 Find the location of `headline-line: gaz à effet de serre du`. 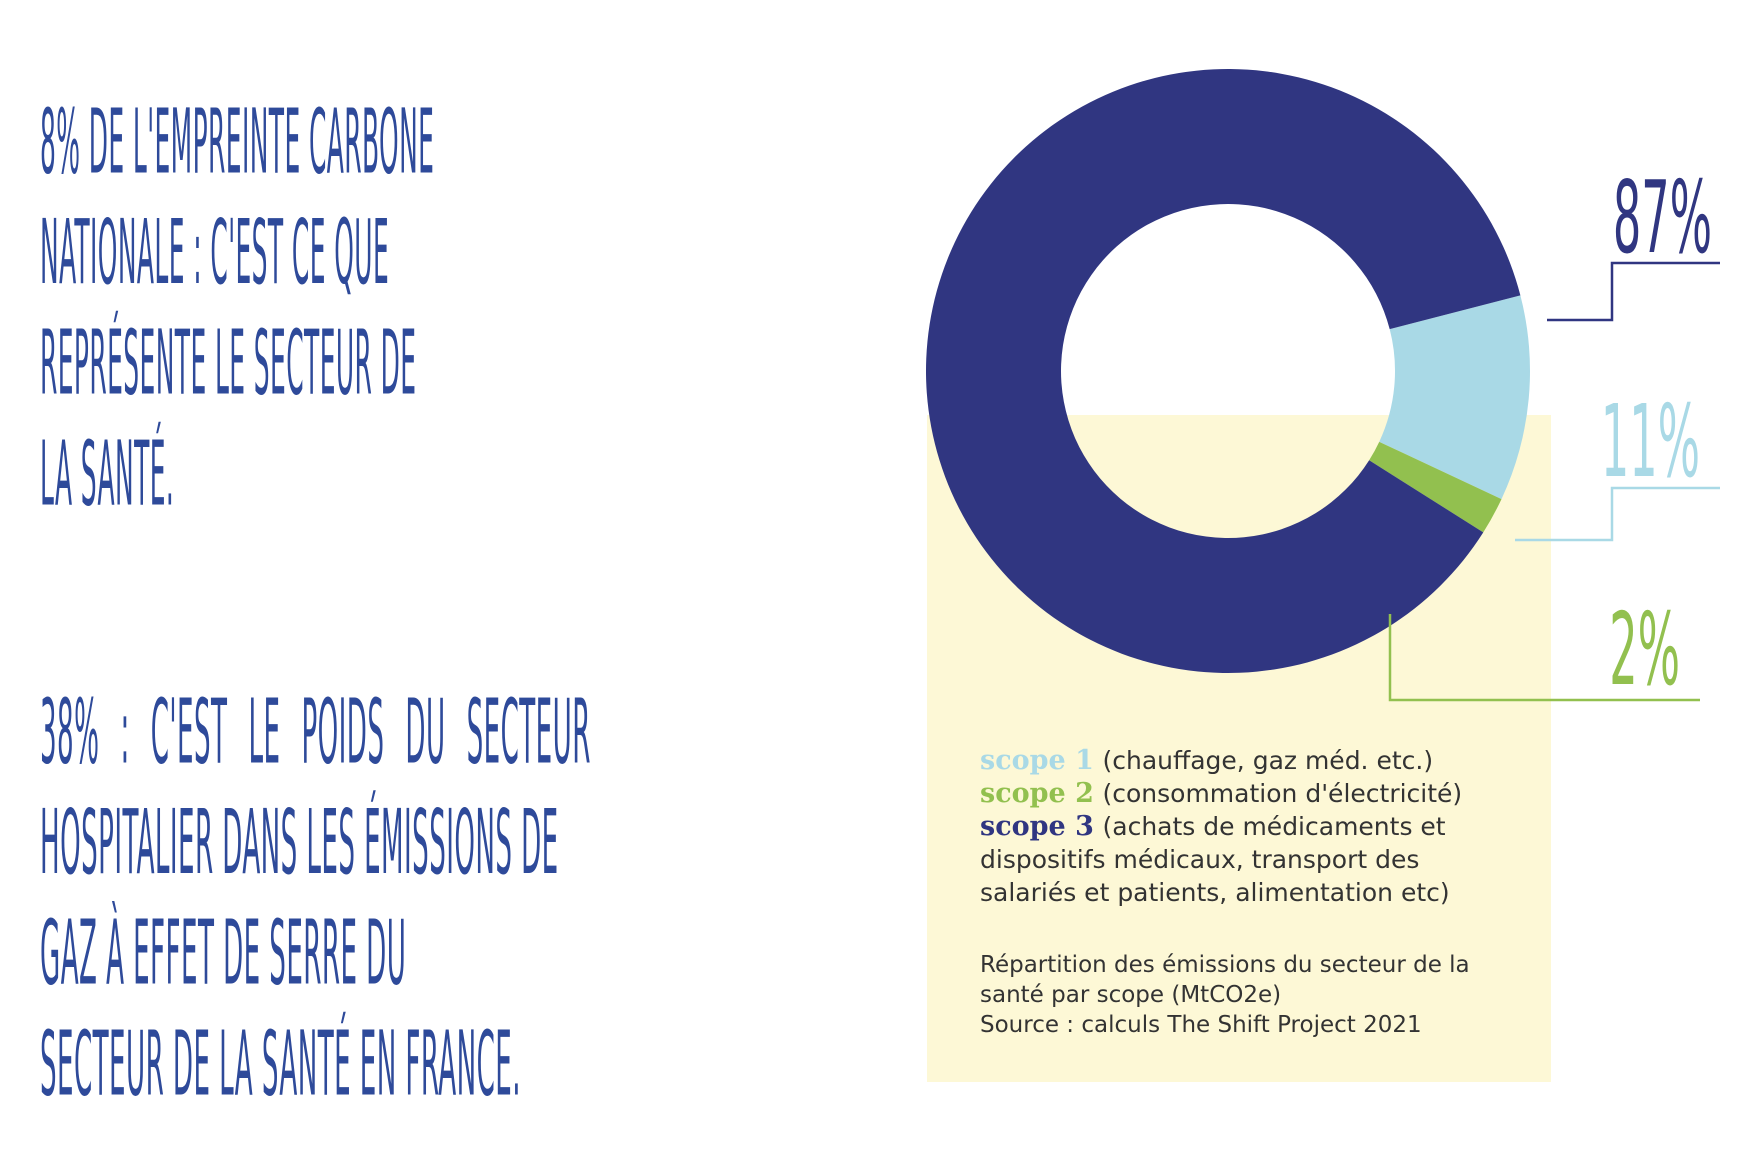

headline-line: gaz à effet de serre du is located at coordinates (223, 953).